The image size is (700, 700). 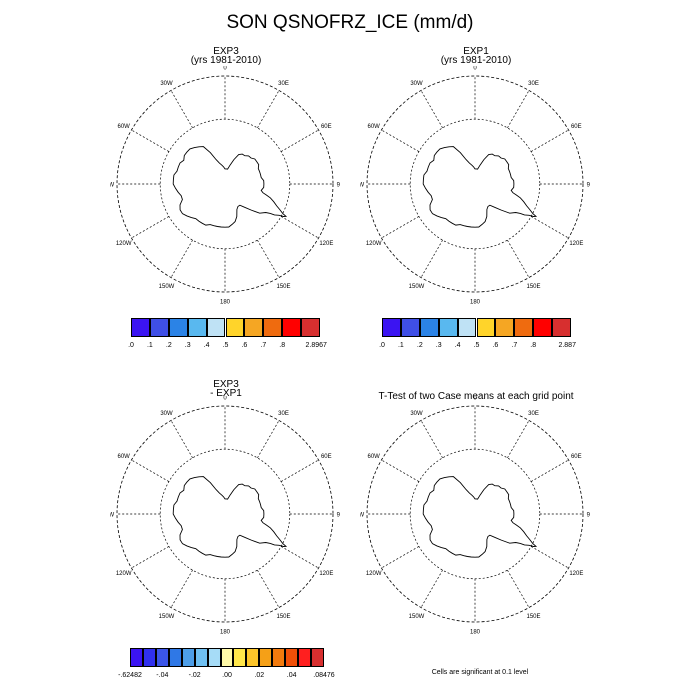 What do you see at coordinates (244, 345) in the screenshot?
I see `colorbar-label: .6` at bounding box center [244, 345].